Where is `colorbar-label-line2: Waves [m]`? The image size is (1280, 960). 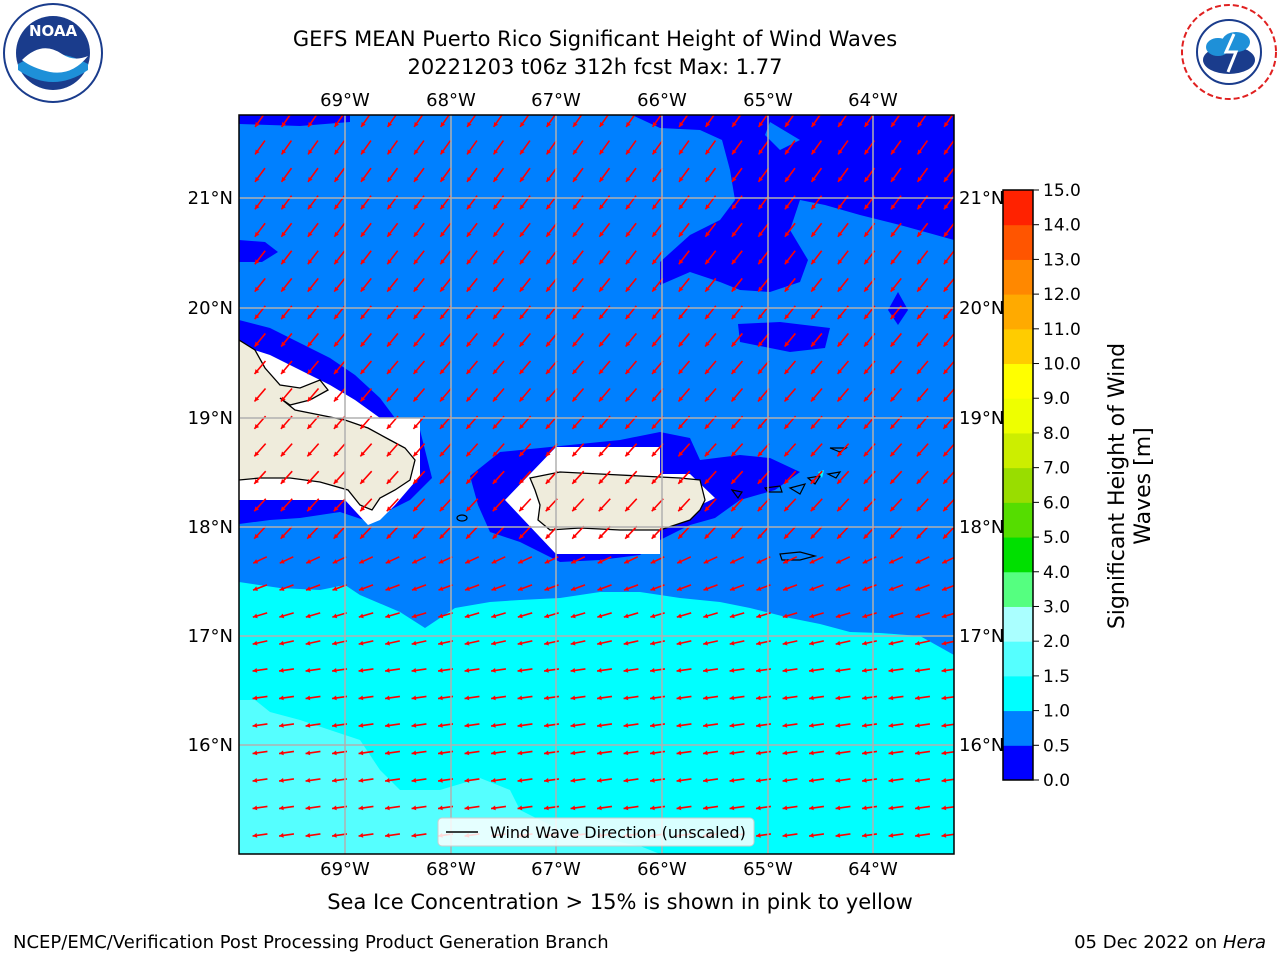
colorbar-label-line2: Waves [m] is located at coordinates (1143, 485).